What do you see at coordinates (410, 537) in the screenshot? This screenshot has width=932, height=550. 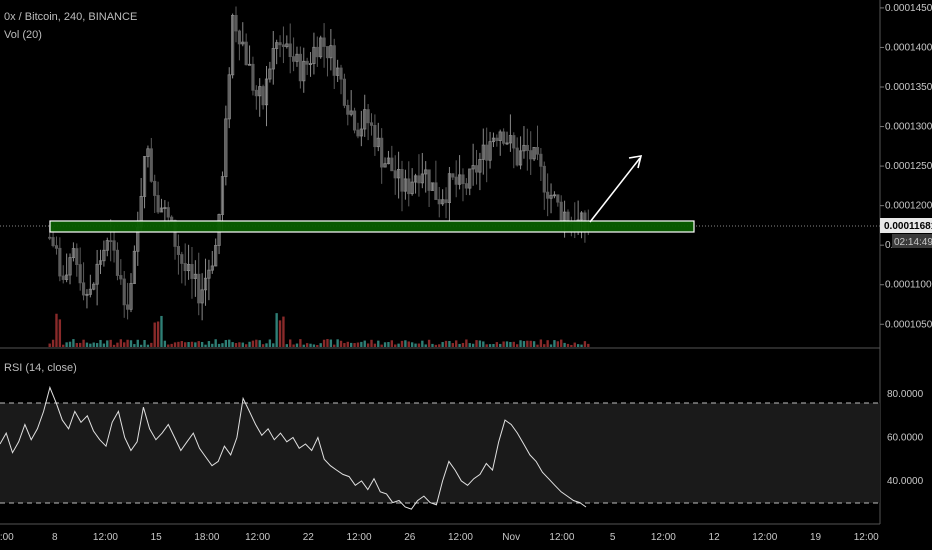 I see `time-tick-label: 26` at bounding box center [410, 537].